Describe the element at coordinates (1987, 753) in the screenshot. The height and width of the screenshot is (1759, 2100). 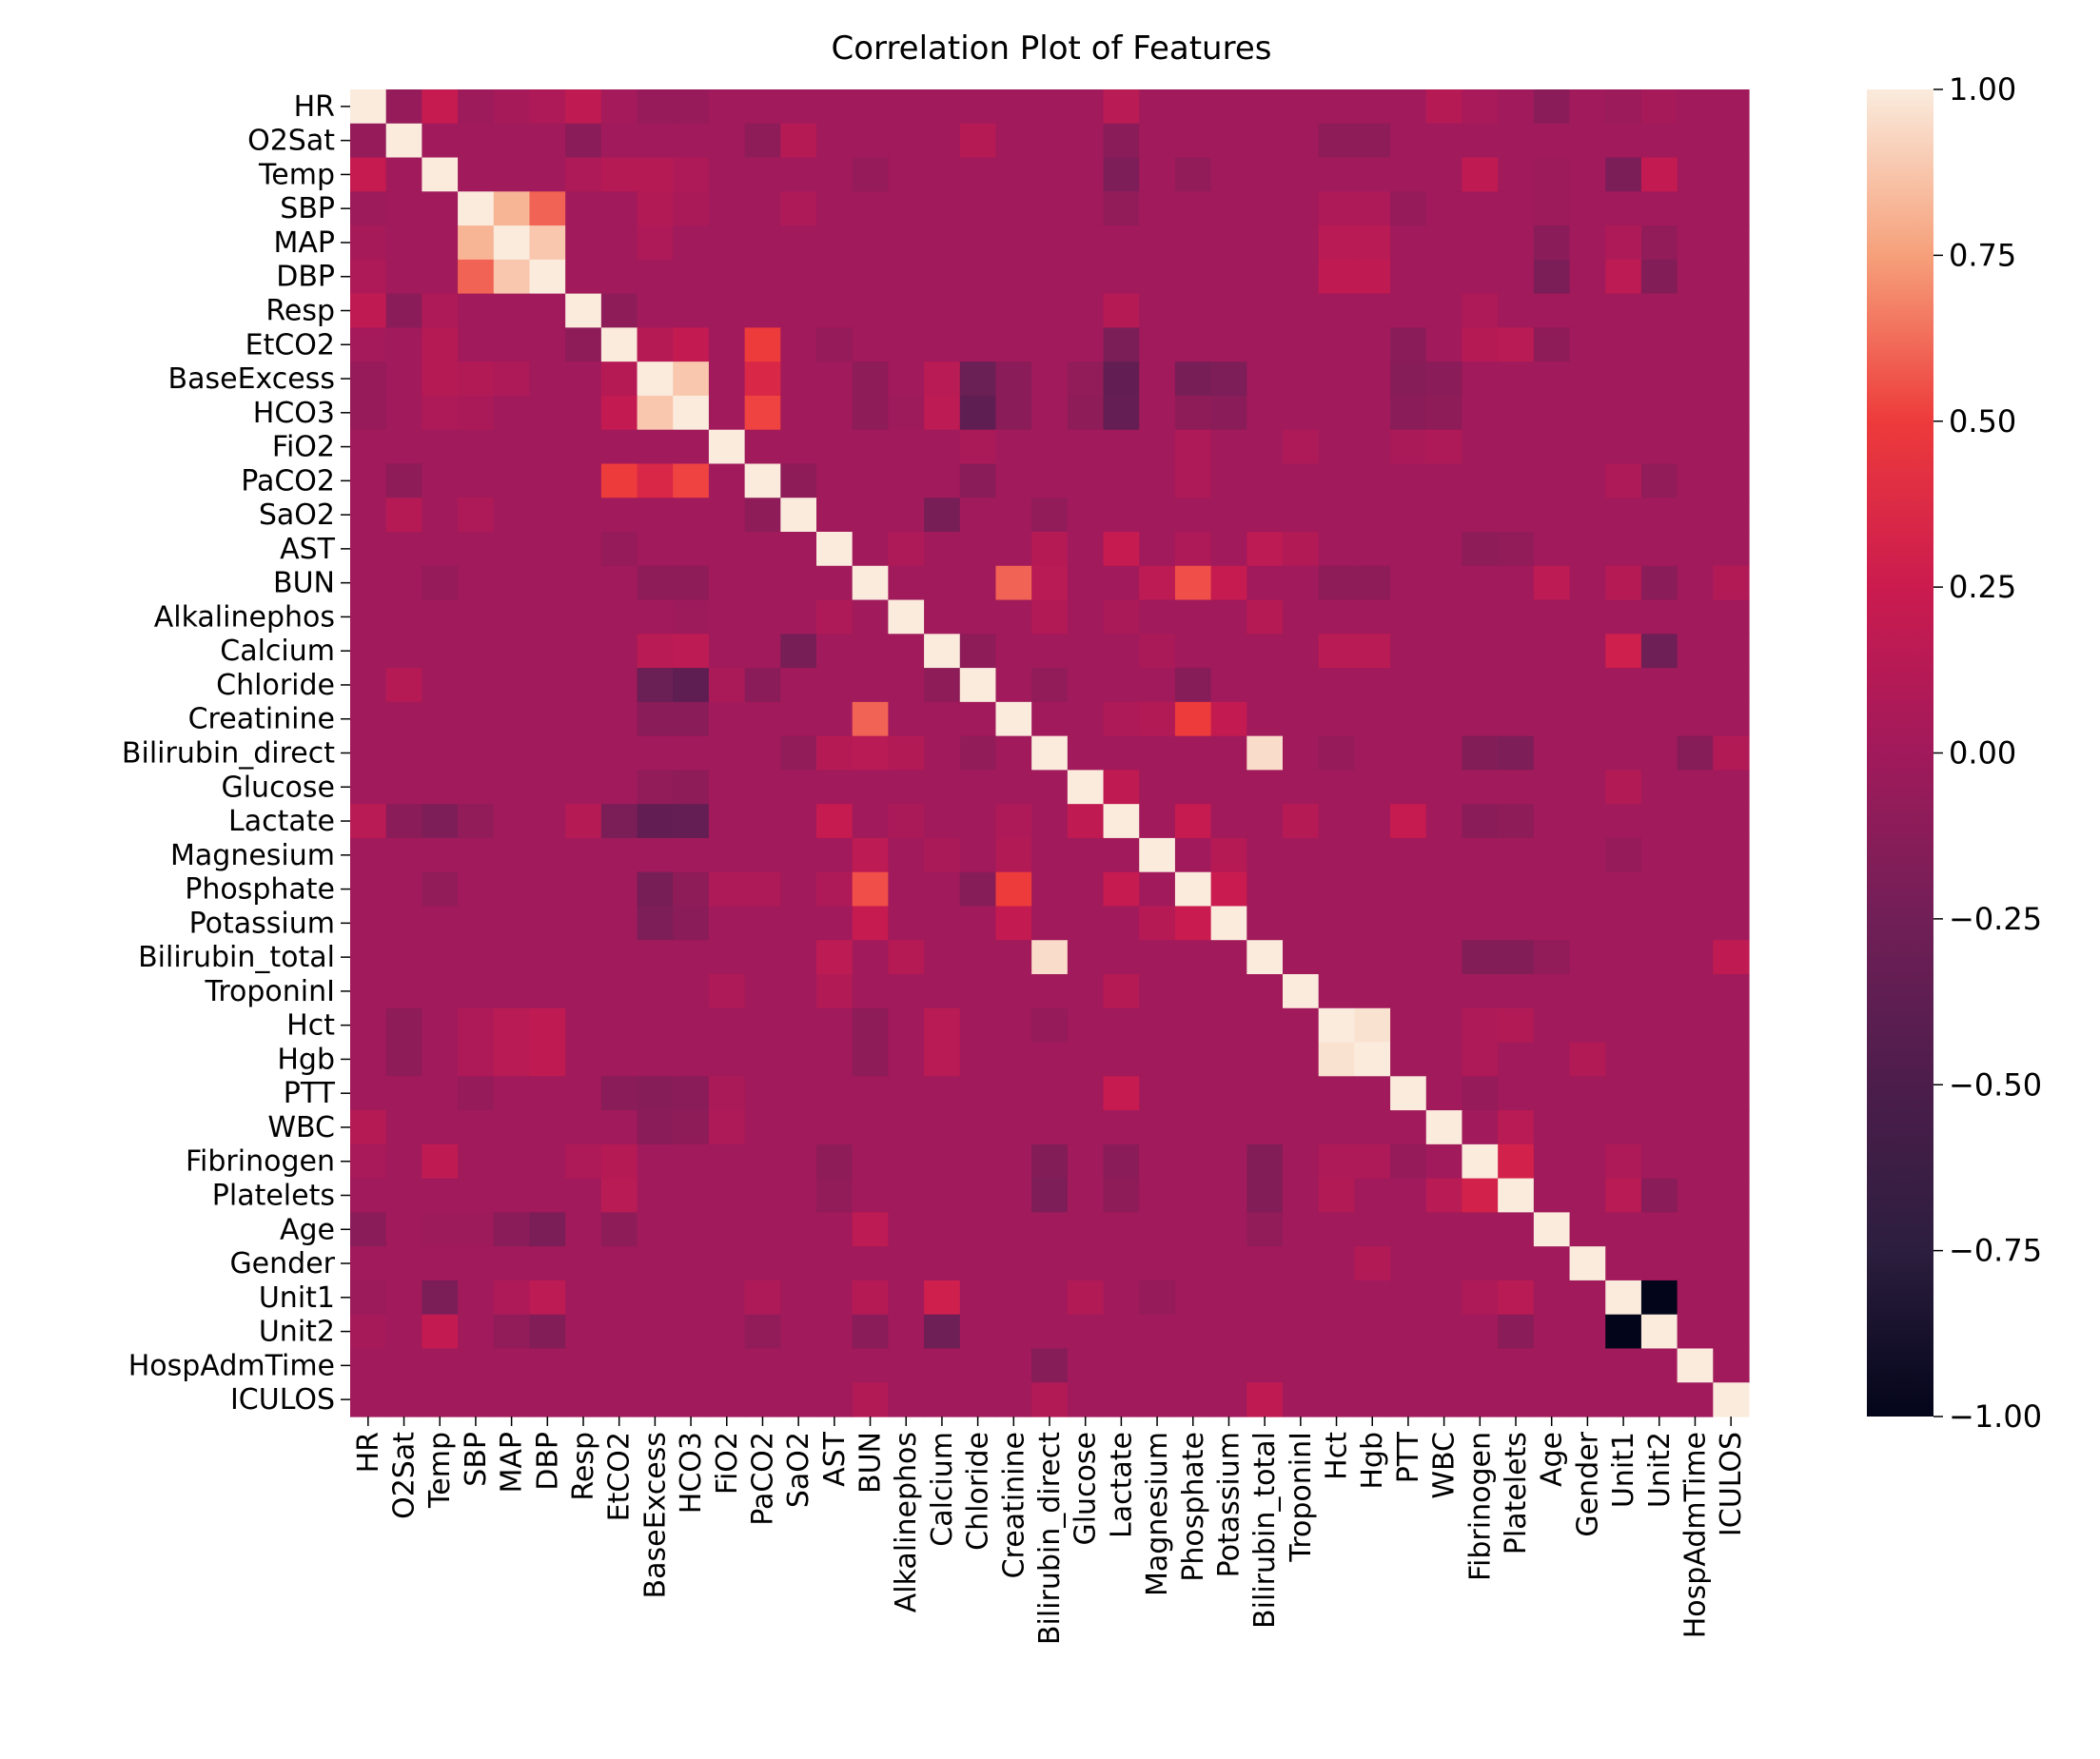
I see `colorbar-ticks: 1.000.750.500.250.00−0.25−0.50−0.75−1.00` at that location.